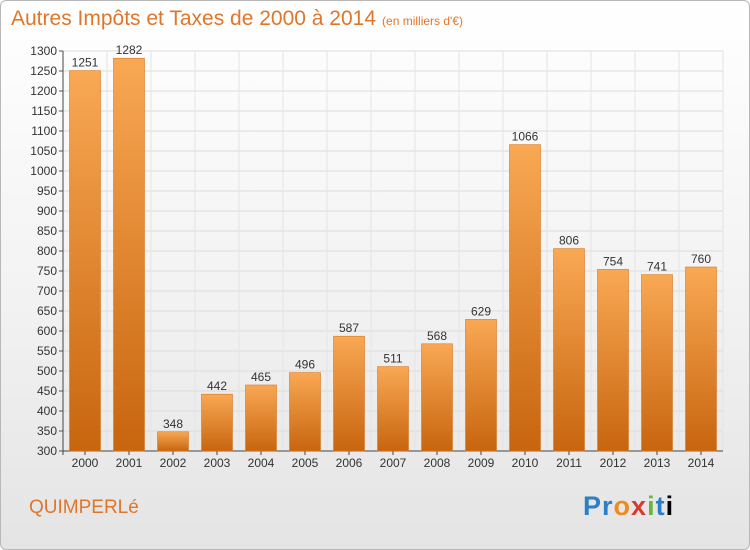  Describe the element at coordinates (173, 463) in the screenshot. I see `x-tick-label: 2002` at that location.